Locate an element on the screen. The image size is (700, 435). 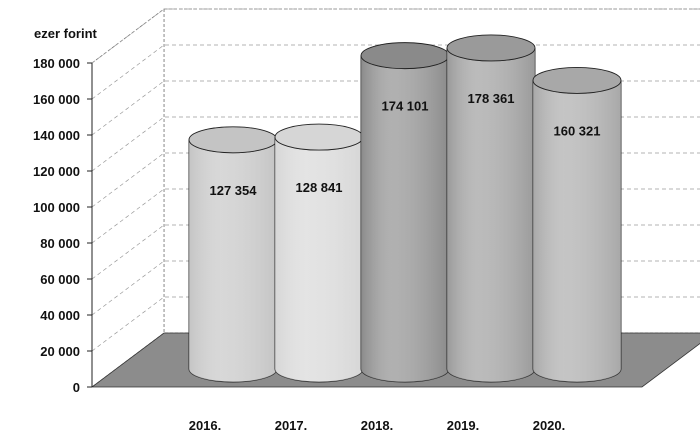
y-tick-label: 180 000 is located at coordinates (56, 63).